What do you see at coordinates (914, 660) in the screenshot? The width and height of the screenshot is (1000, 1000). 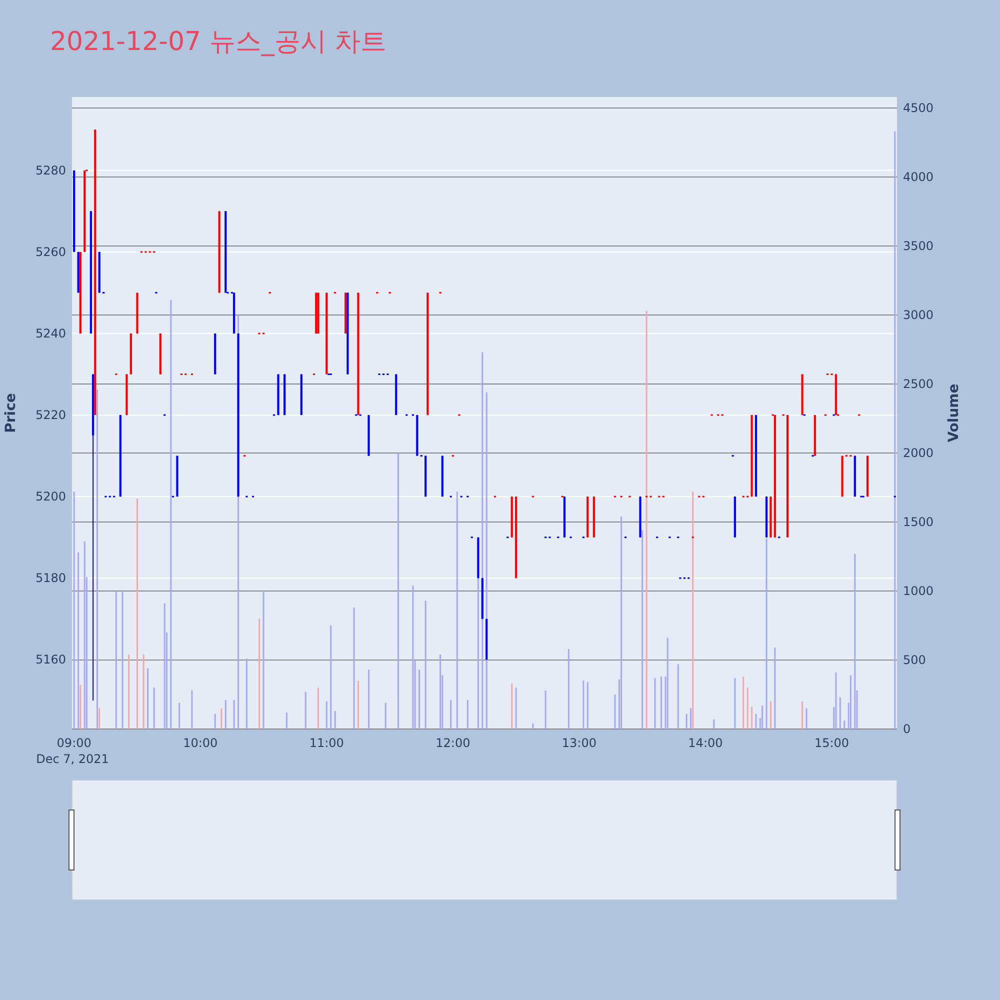 I see `y2-tick-label: 500` at bounding box center [914, 660].